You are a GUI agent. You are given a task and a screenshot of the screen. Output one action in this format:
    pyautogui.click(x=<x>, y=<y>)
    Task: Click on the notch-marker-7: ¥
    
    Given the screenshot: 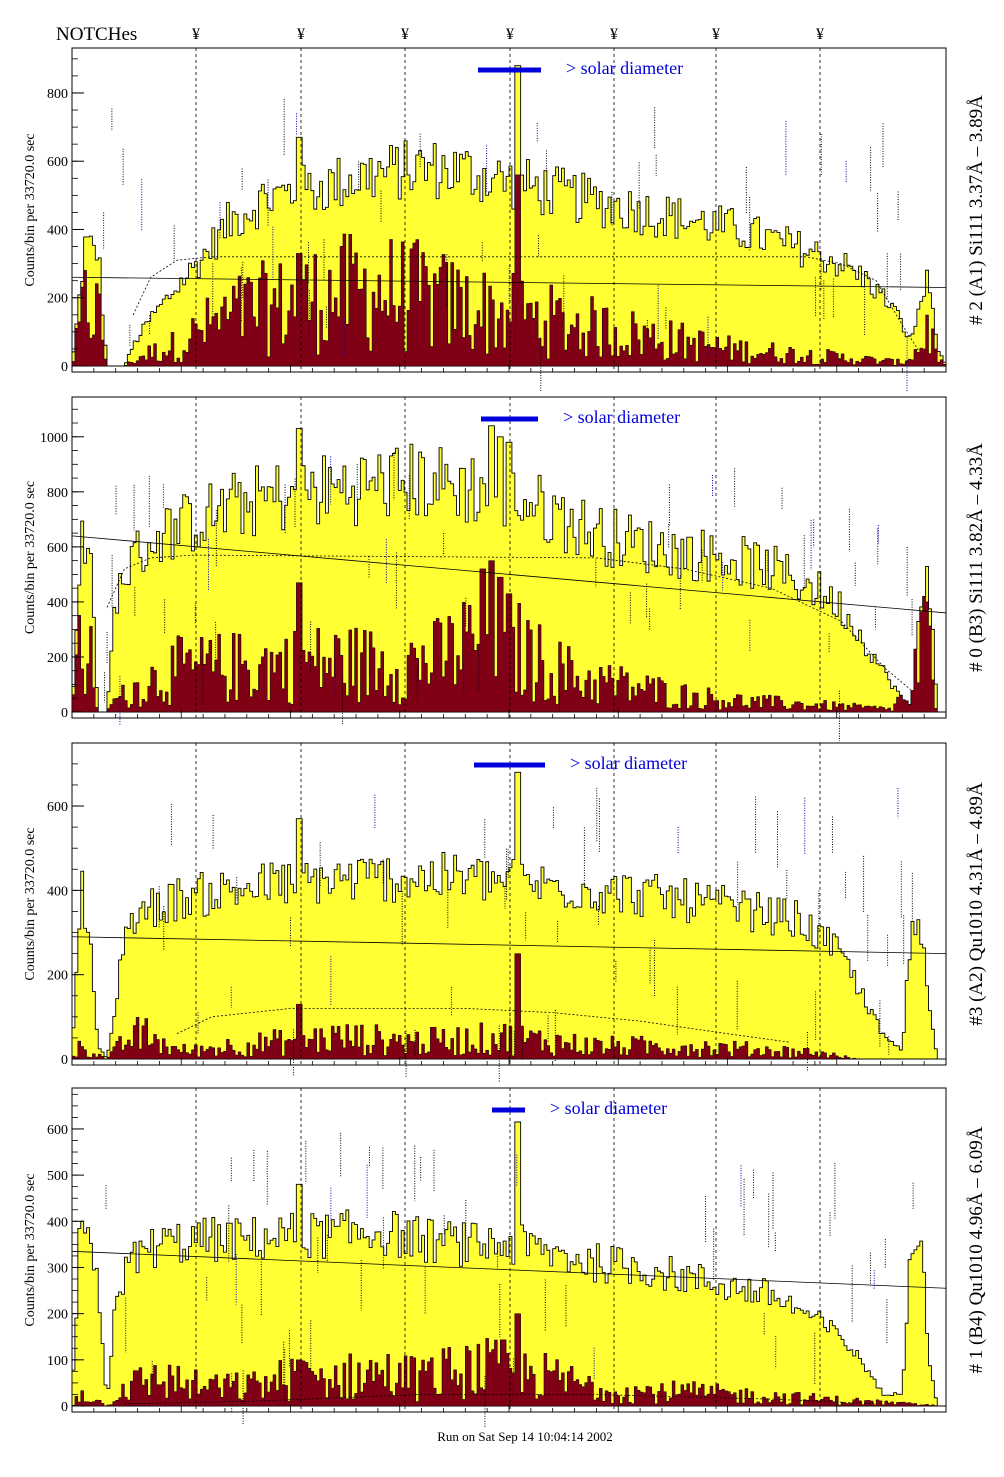 What is the action you would take?
    pyautogui.click(x=820, y=34)
    